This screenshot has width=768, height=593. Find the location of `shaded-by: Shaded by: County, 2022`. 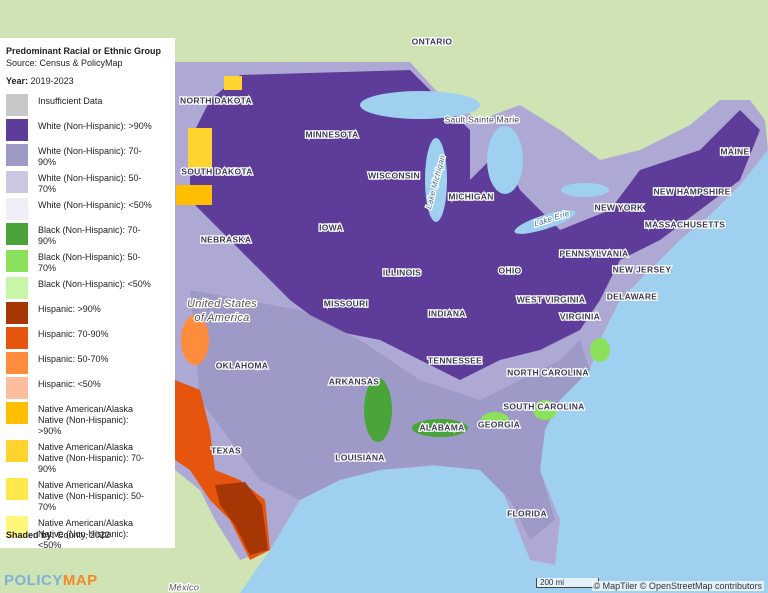

shaded-by: Shaded by: County, 2022 is located at coordinates (58, 535).